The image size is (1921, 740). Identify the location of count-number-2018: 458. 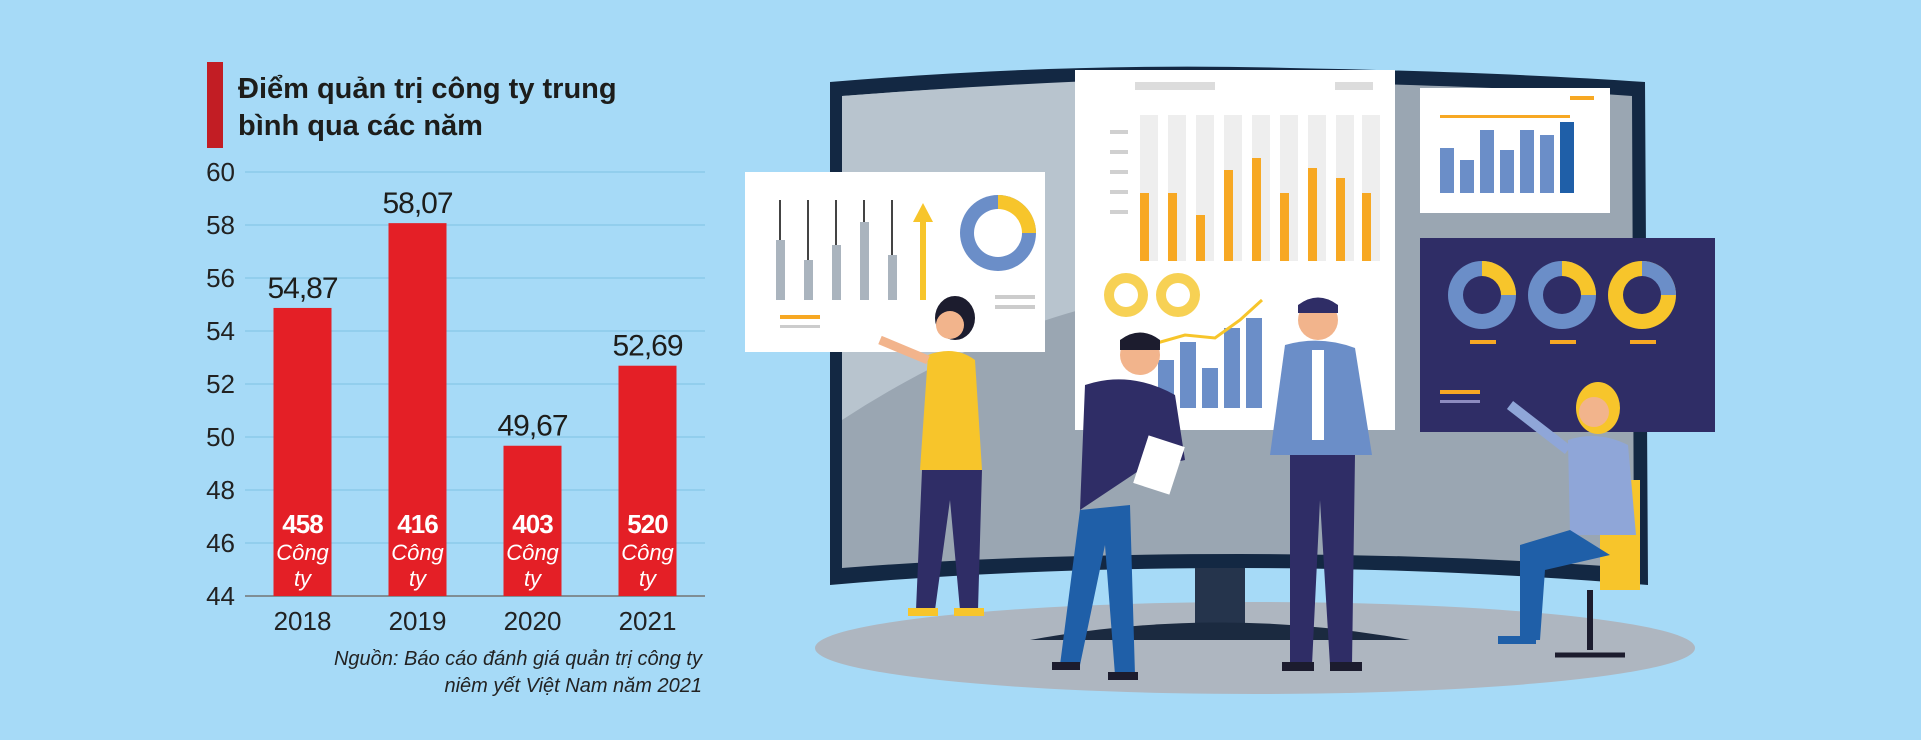
(302, 524).